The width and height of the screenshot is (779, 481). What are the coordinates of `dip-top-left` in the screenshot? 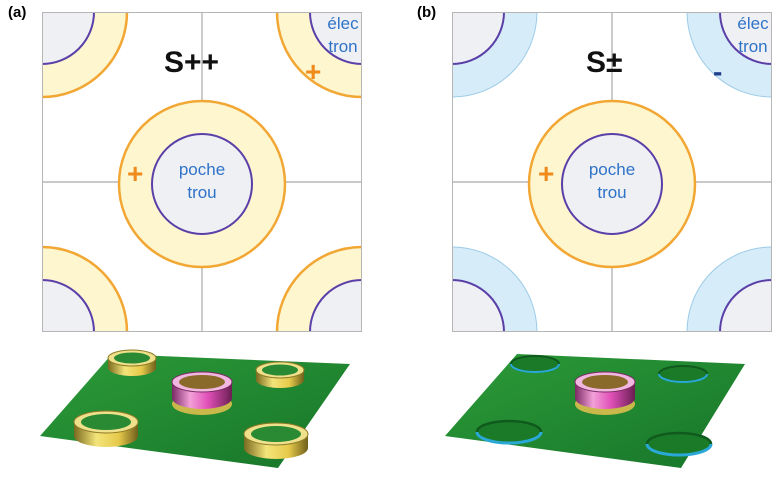 It's located at (535, 364).